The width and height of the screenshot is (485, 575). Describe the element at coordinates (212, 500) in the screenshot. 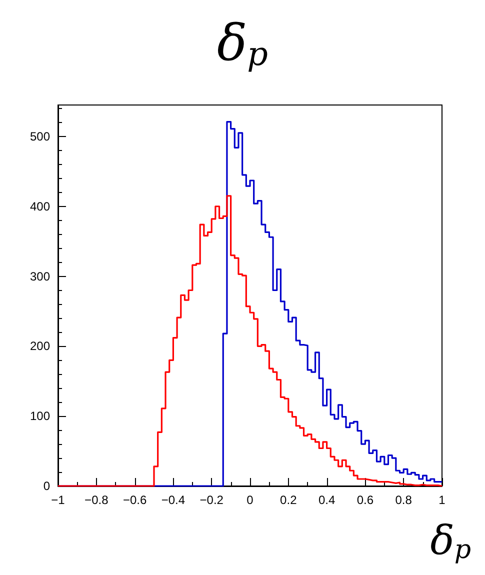

I see `x-tick-label: −0.2` at that location.